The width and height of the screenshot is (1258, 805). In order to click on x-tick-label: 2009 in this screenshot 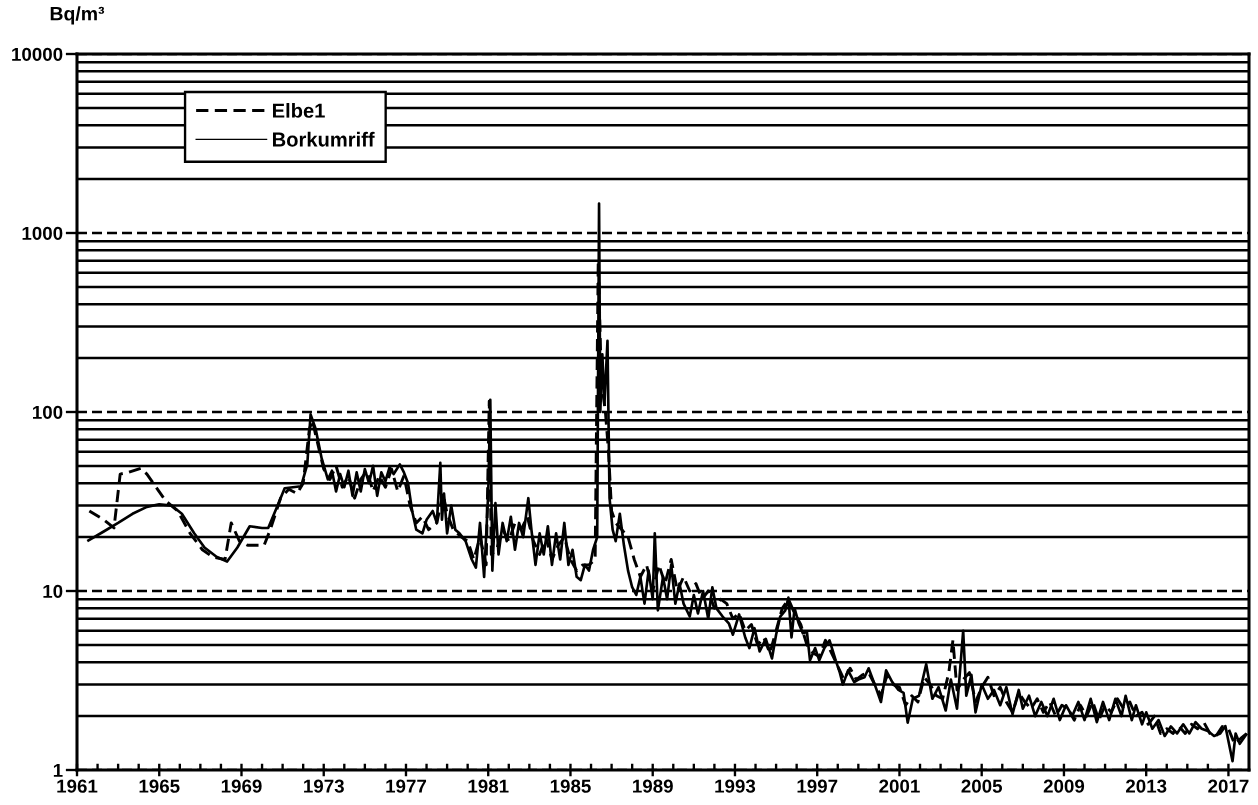, I will do `click(1064, 786)`.